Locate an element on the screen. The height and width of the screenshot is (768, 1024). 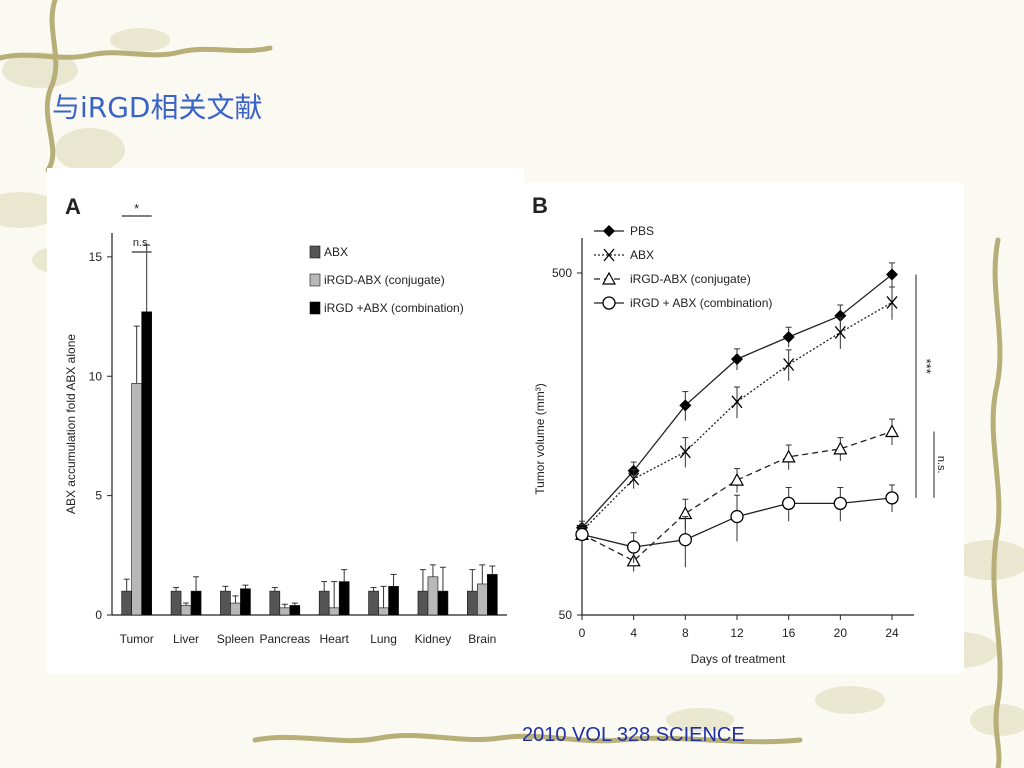
y-tick-label-a: 15 is located at coordinates (96, 257).